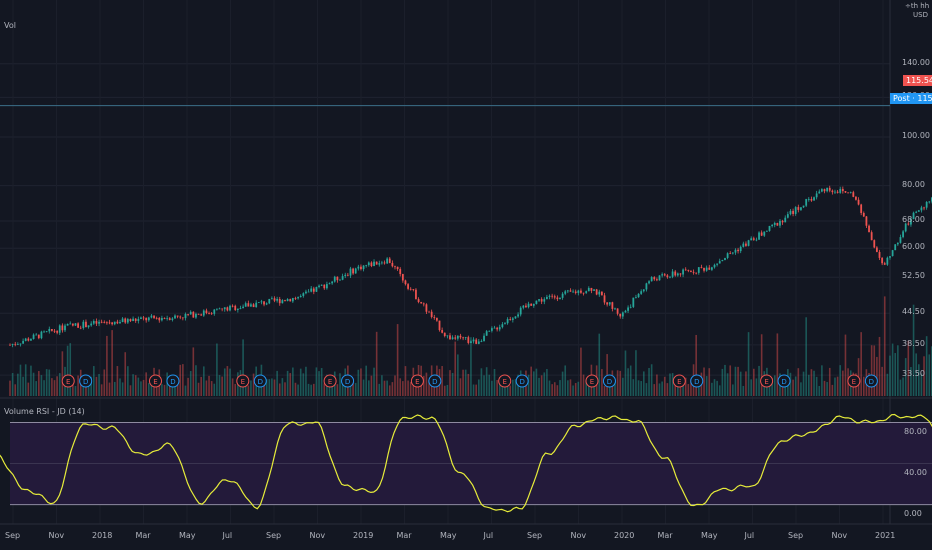 The width and height of the screenshot is (932, 550). Describe the element at coordinates (709, 535) in the screenshot. I see `time-tick-label: May` at that location.